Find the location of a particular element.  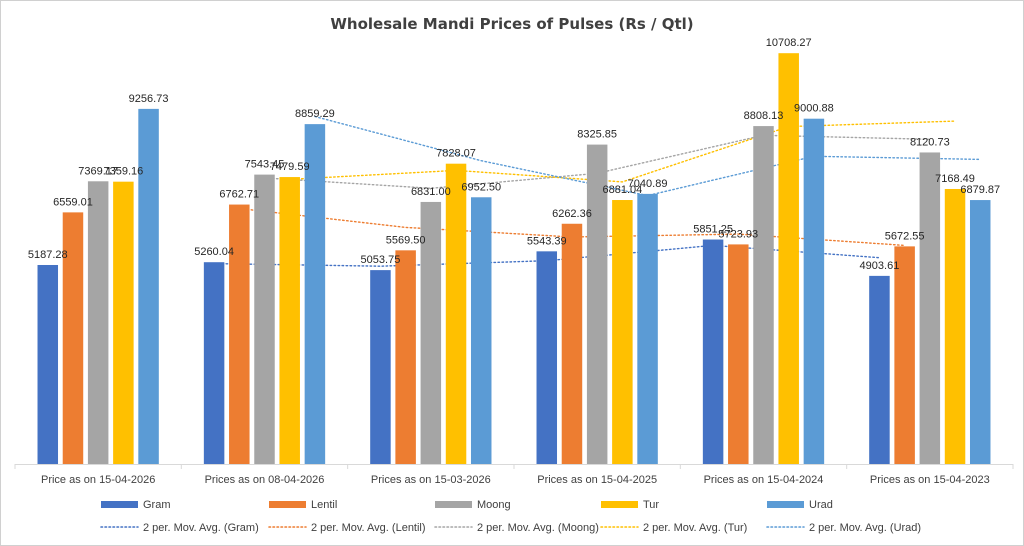

data-label-moong-2: 7543.45 is located at coordinates (265, 165).